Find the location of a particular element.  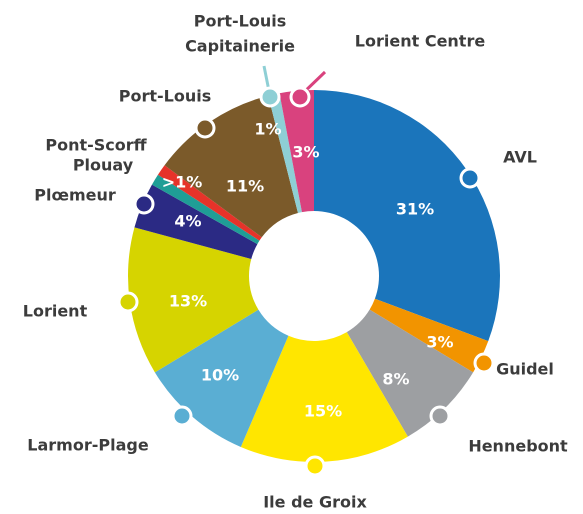

value-label: 4% is located at coordinates (187, 221).